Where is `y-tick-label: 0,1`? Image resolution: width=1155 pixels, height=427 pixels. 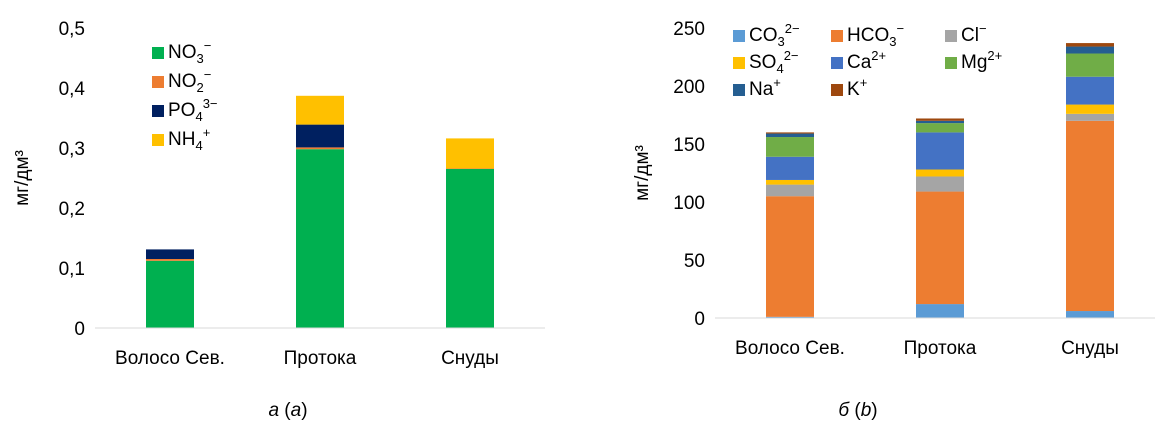
y-tick-label: 0,1 is located at coordinates (72, 269).